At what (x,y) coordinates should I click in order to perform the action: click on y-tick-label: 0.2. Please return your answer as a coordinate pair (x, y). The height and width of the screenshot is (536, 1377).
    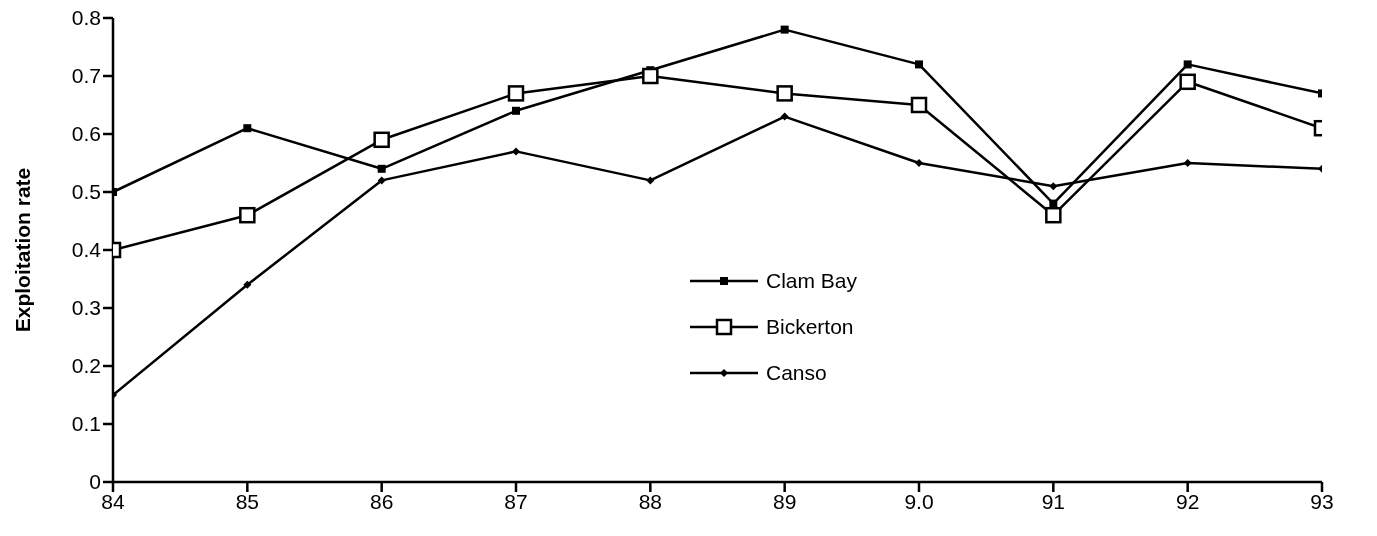
    Looking at the image, I should click on (86, 366).